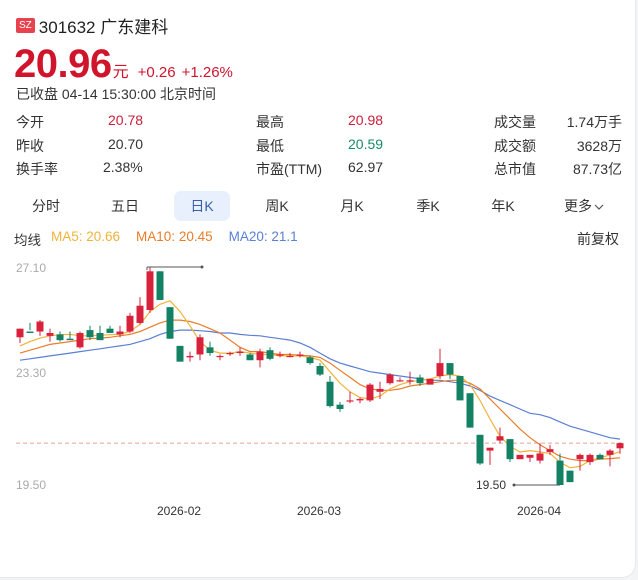  Describe the element at coordinates (289, 169) in the screenshot. I see `stat-label-pe: 市盈(TTM)` at that location.